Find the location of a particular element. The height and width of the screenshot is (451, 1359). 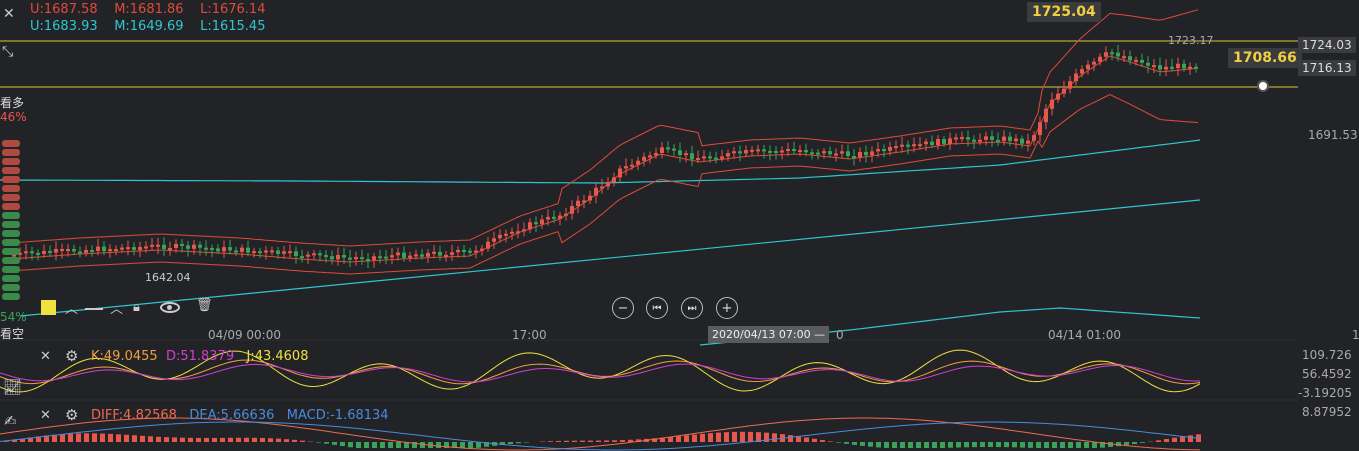

zoom-out-button: − is located at coordinates (623, 308).